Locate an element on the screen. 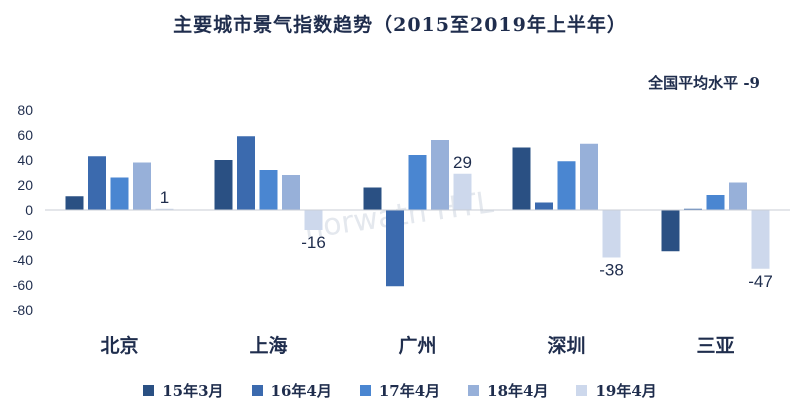 The width and height of the screenshot is (800, 410). y-tick-label: 0 is located at coordinates (29, 210).